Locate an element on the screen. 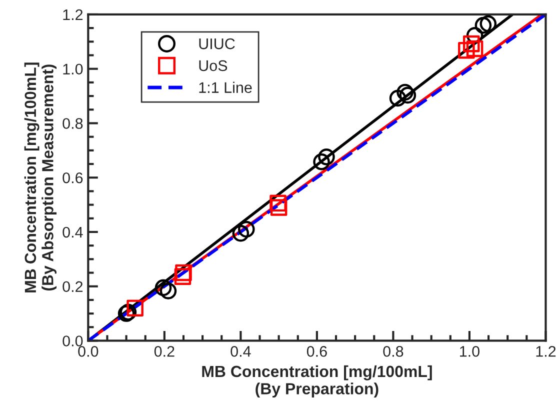 This screenshot has height=413, width=558. y-tick-label: 0.2 is located at coordinates (72, 286).